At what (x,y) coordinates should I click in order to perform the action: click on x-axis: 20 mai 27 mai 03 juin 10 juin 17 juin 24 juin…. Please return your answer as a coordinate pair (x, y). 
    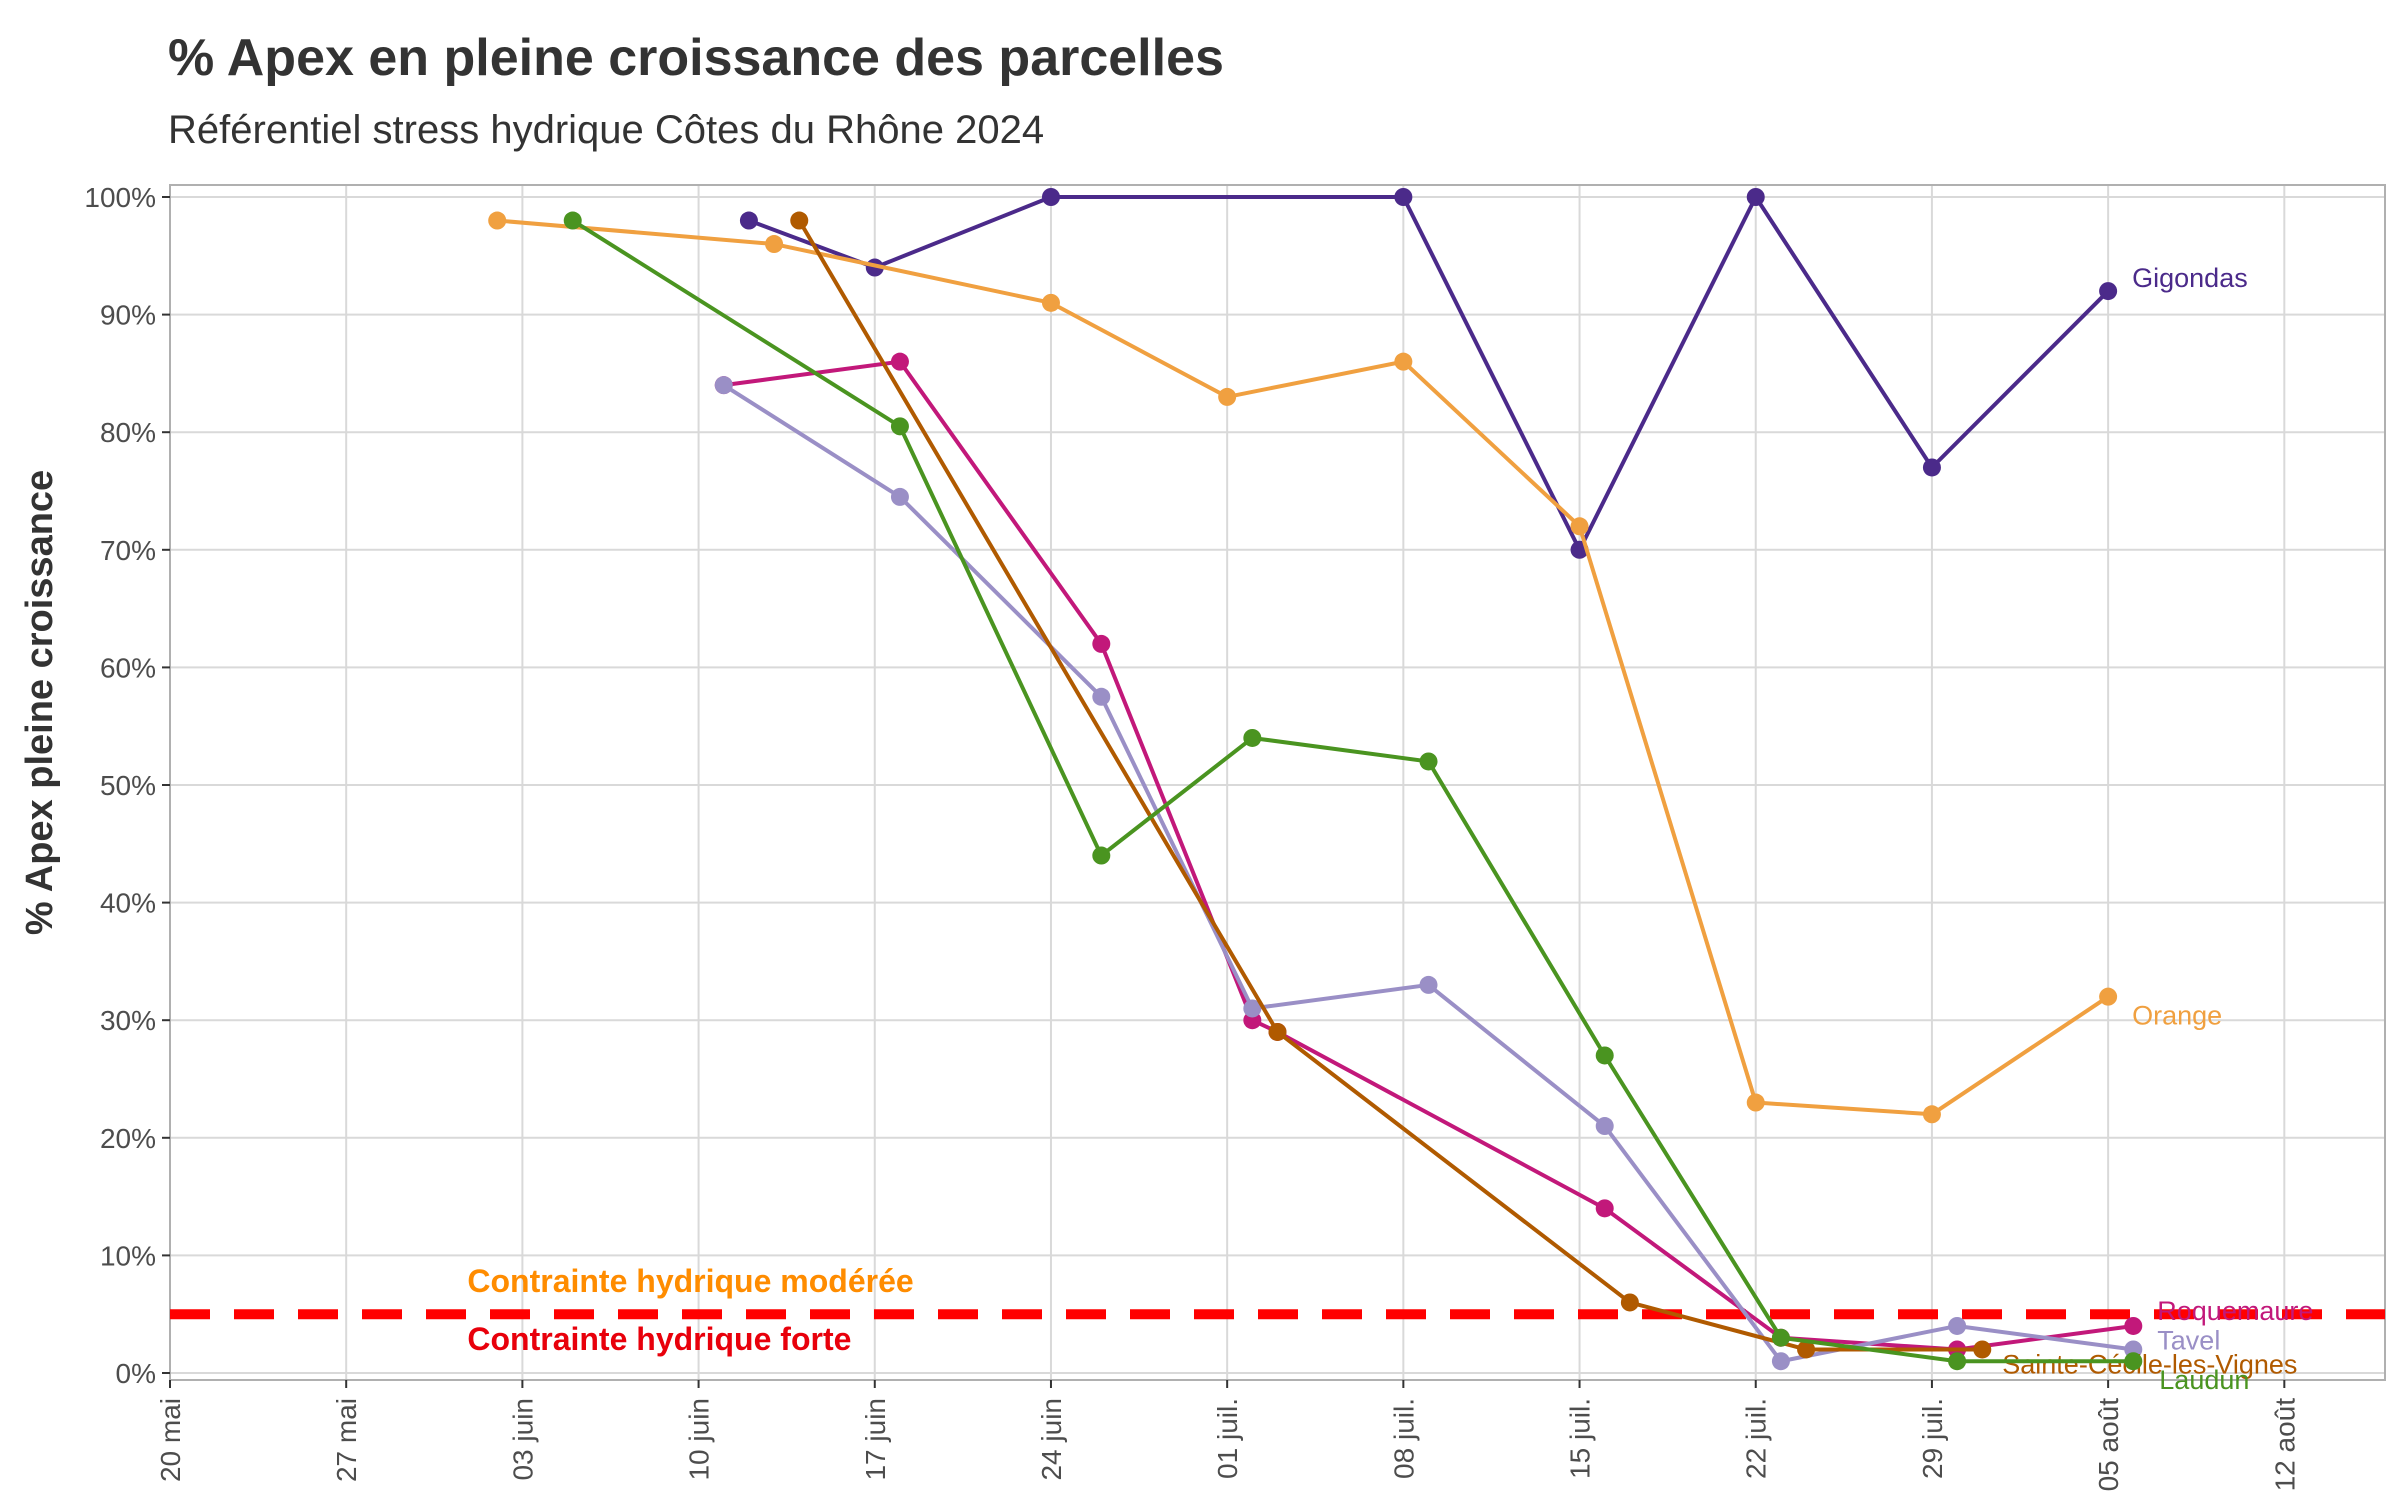
    Looking at the image, I should click on (1227, 1435).